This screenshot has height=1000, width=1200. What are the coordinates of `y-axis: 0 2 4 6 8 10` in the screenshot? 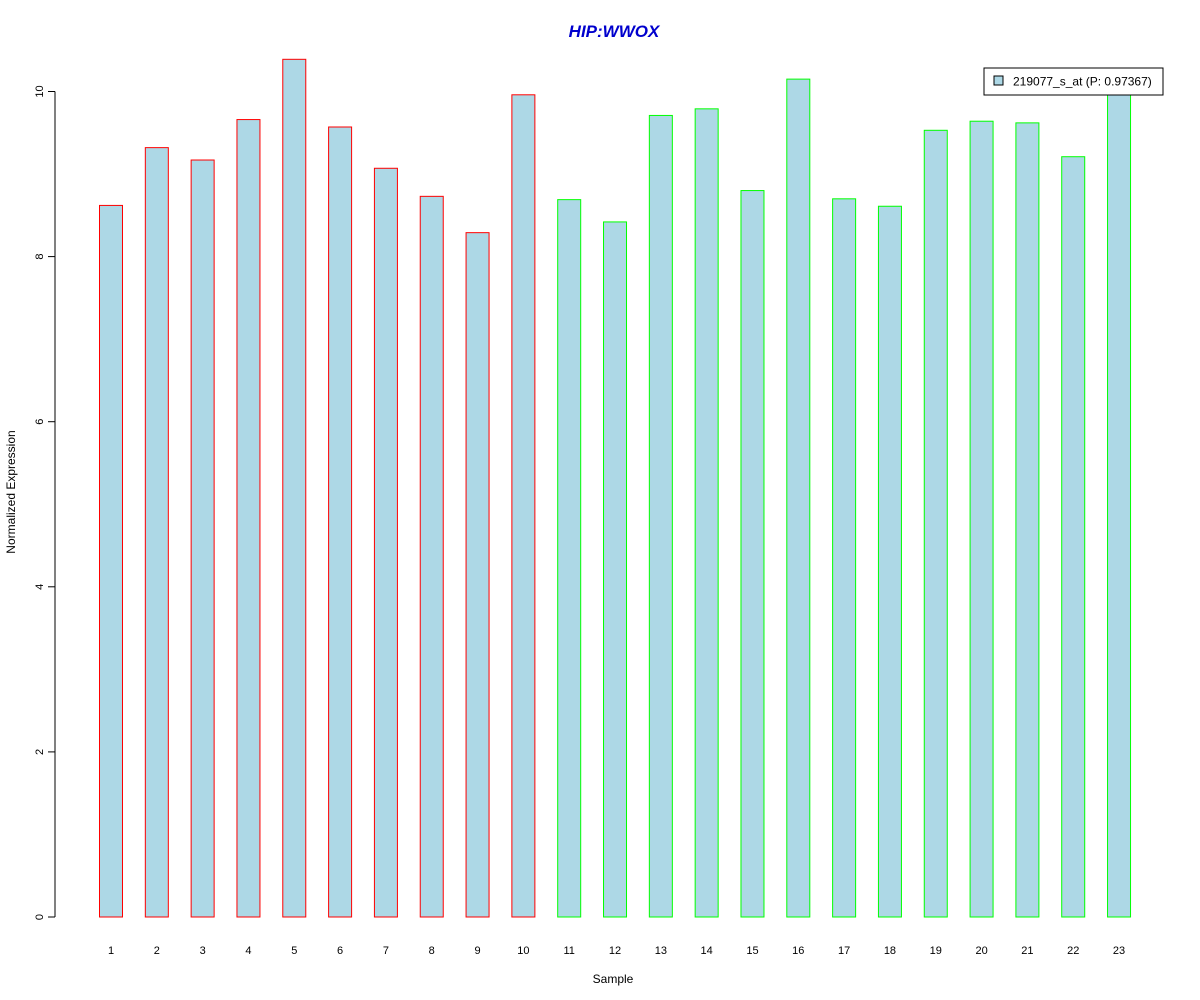 It's located at (45, 502).